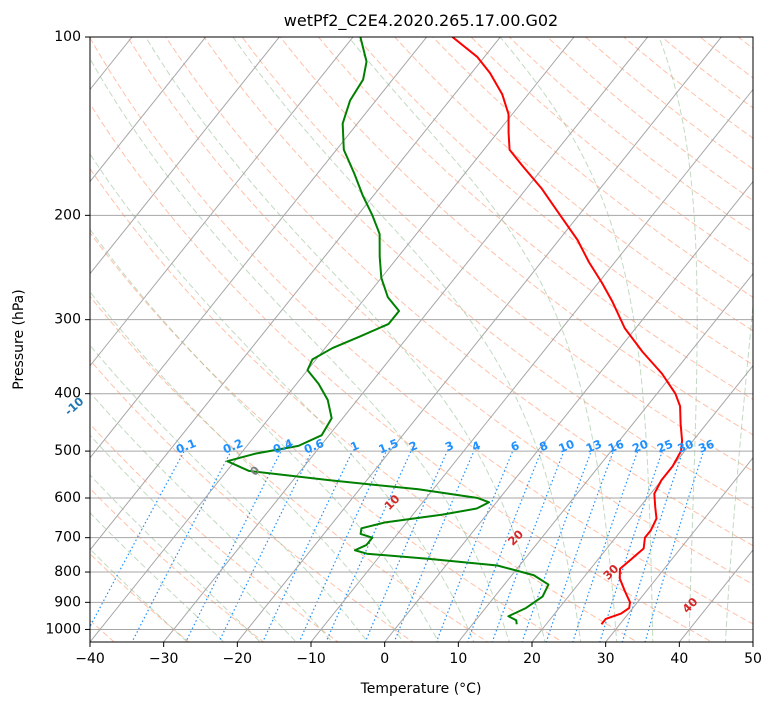  What do you see at coordinates (67, 333) in the screenshot?
I see `y-axis-ticks: 100 200 300 400 500 600 700 800 900 1000` at bounding box center [67, 333].